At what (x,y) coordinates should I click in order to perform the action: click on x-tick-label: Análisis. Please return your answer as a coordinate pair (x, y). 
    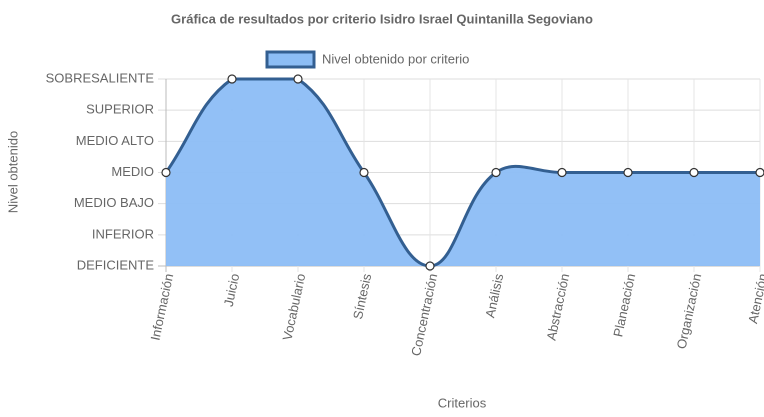
    Looking at the image, I should click on (494, 295).